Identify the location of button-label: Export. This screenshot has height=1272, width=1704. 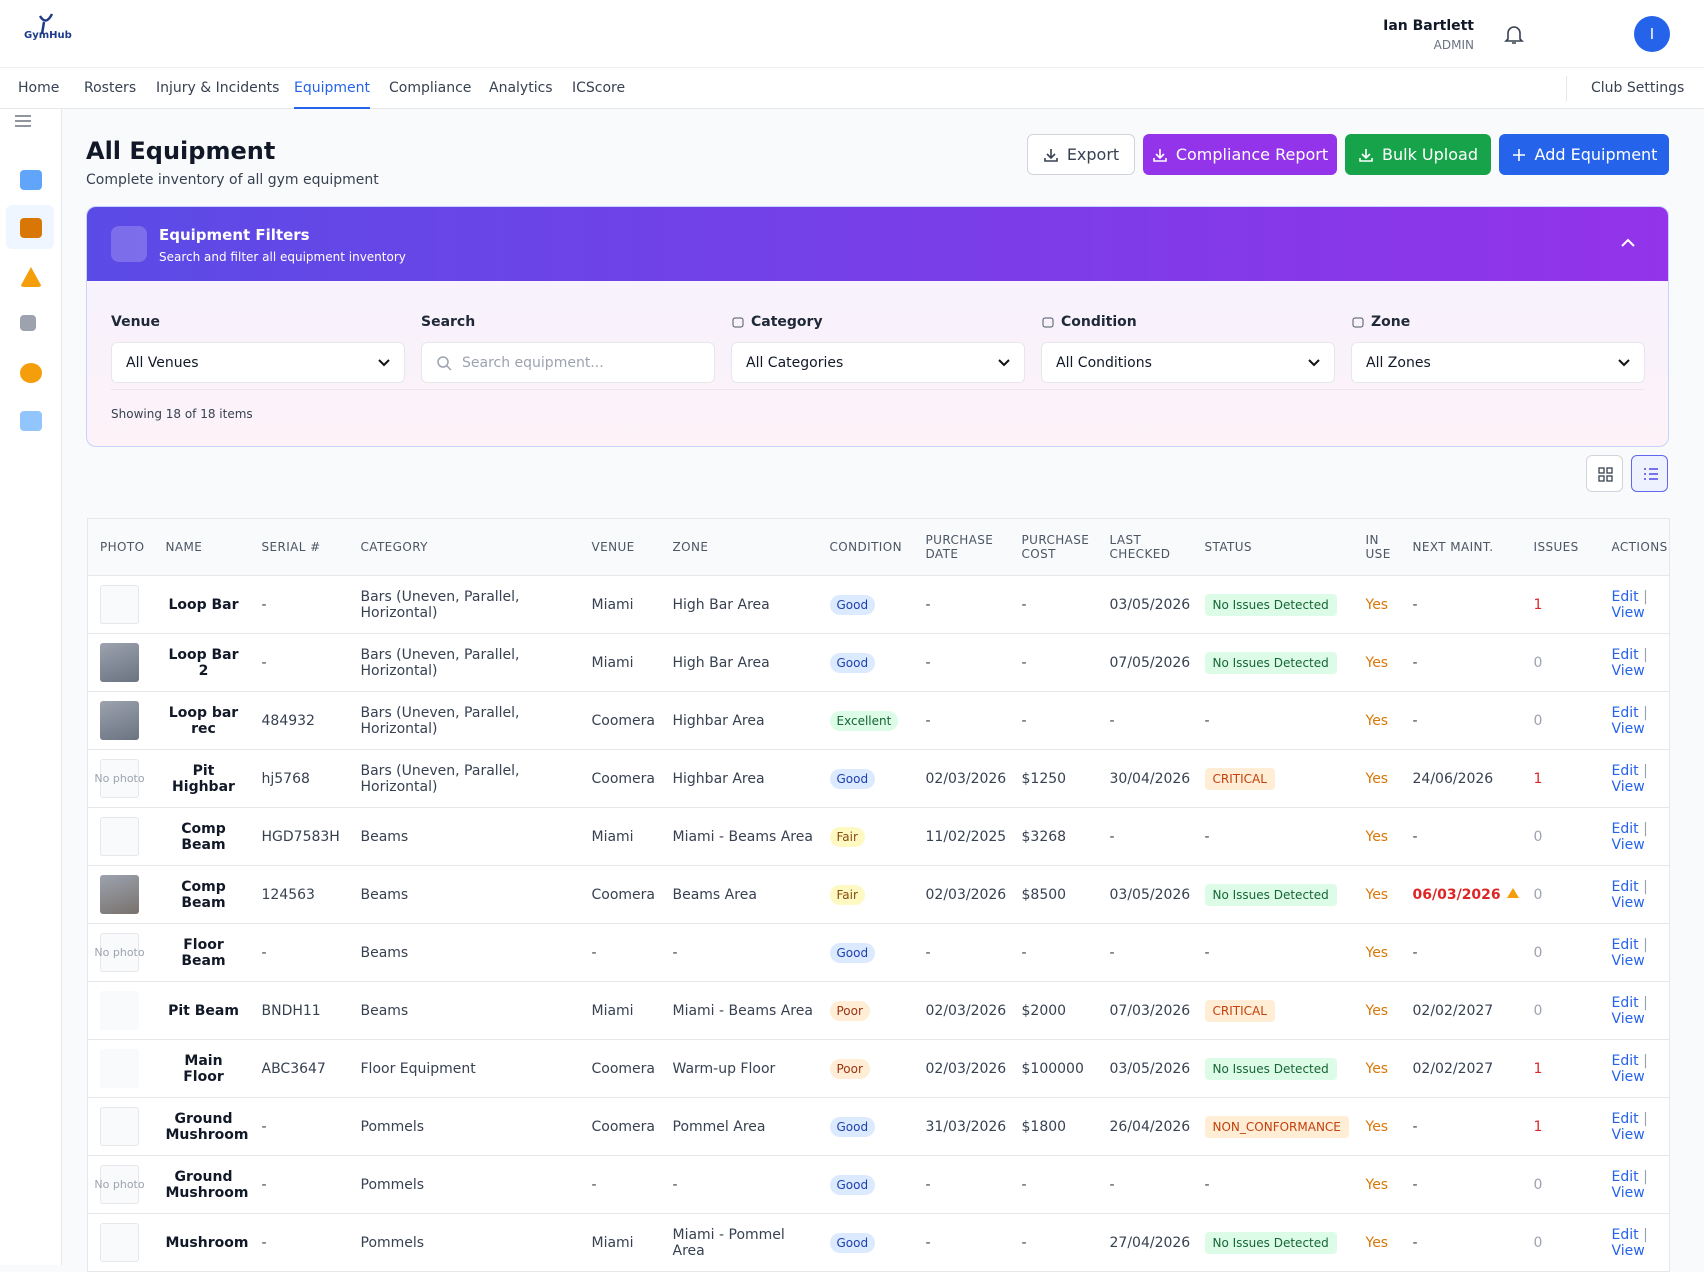
(1093, 154).